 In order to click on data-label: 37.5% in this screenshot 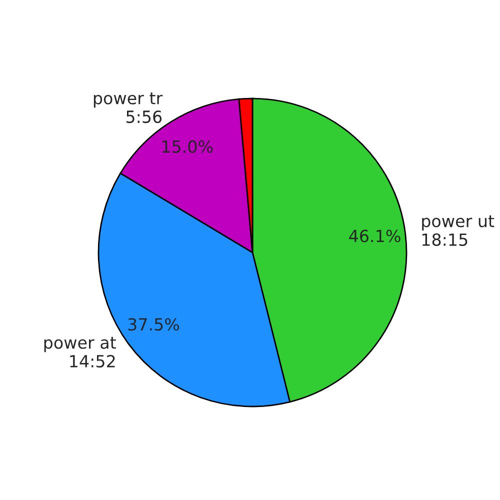, I will do `click(154, 324)`.